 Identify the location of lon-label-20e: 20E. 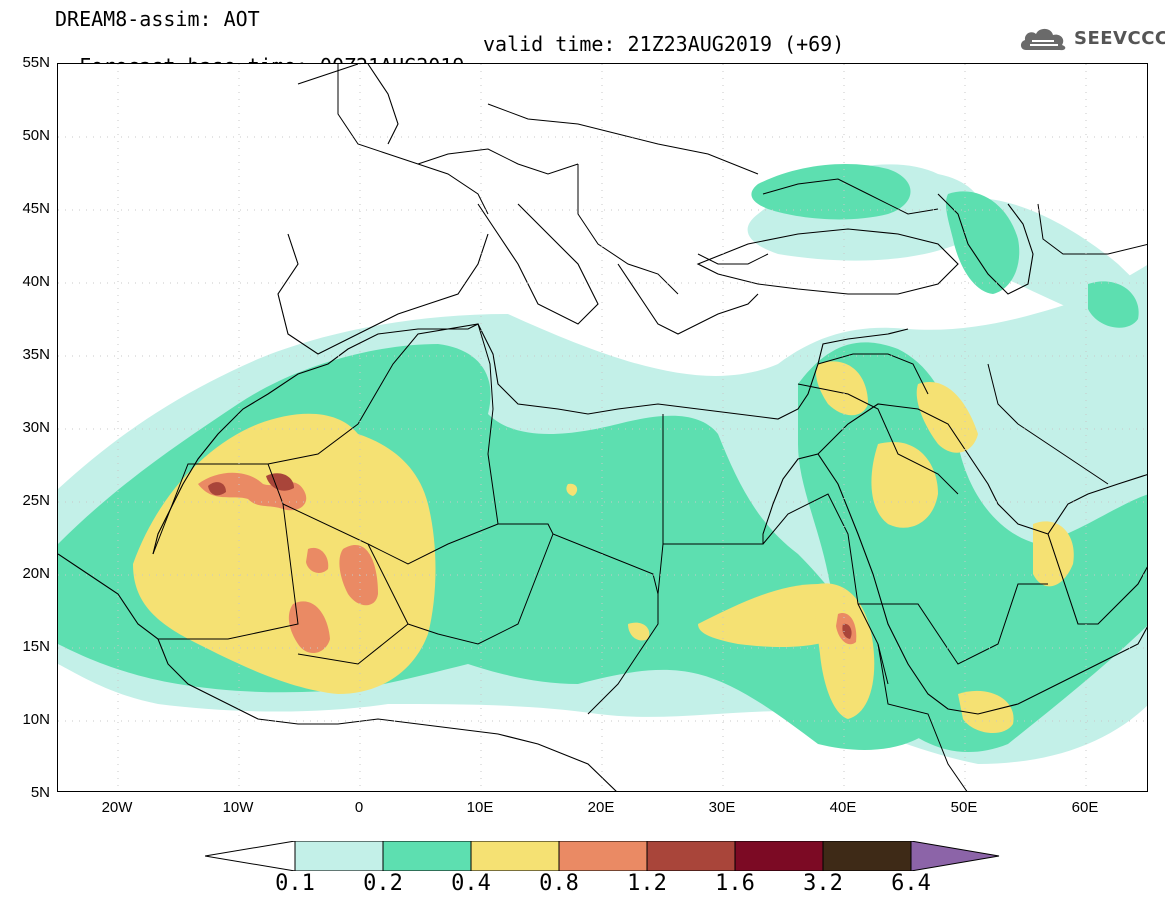
(601, 807).